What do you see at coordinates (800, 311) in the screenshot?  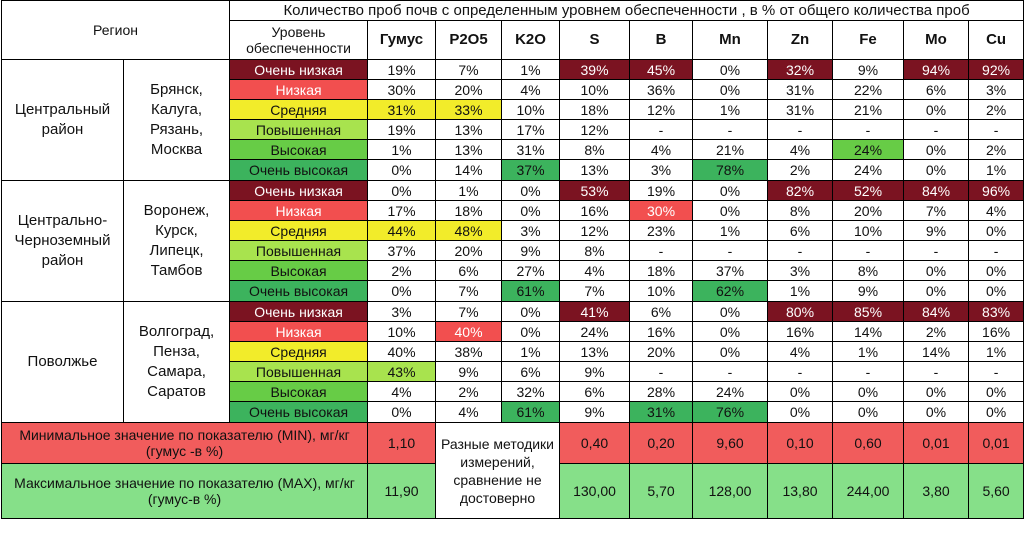 I see `value-cell: 80%` at bounding box center [800, 311].